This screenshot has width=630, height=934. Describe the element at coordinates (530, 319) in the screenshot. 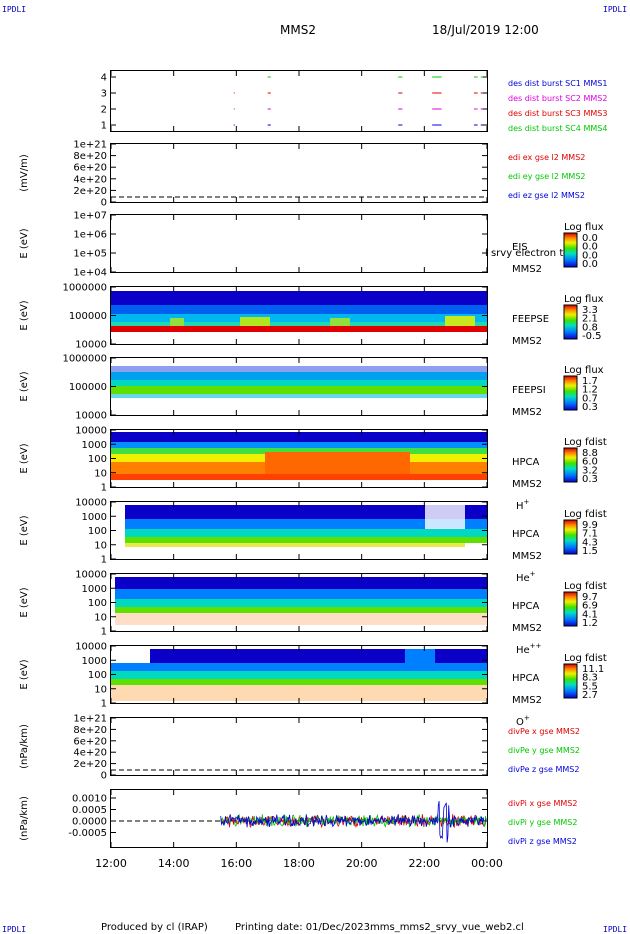

I see `instrument-label: FEEPSE` at that location.